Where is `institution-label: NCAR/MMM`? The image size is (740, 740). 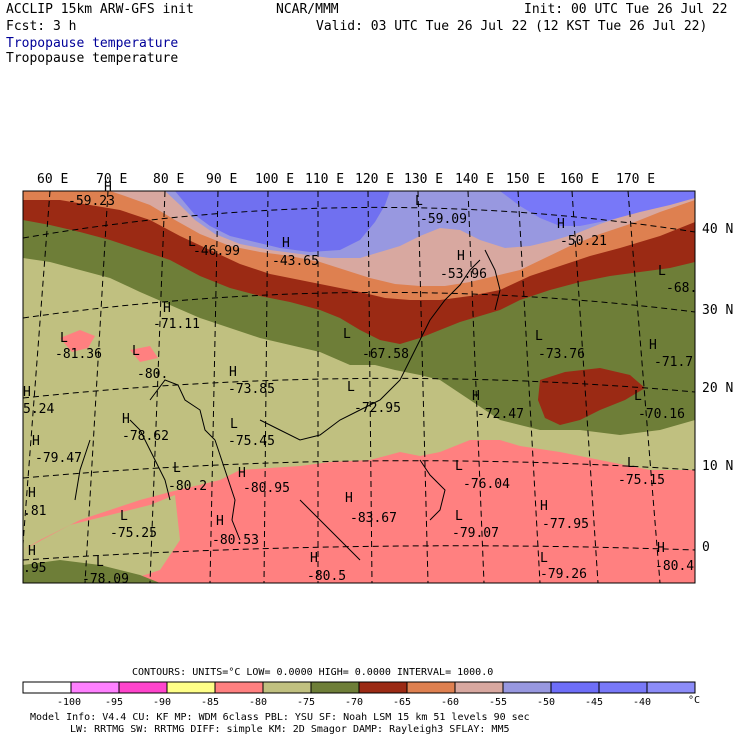 institution-label: NCAR/MMM is located at coordinates (307, 9).